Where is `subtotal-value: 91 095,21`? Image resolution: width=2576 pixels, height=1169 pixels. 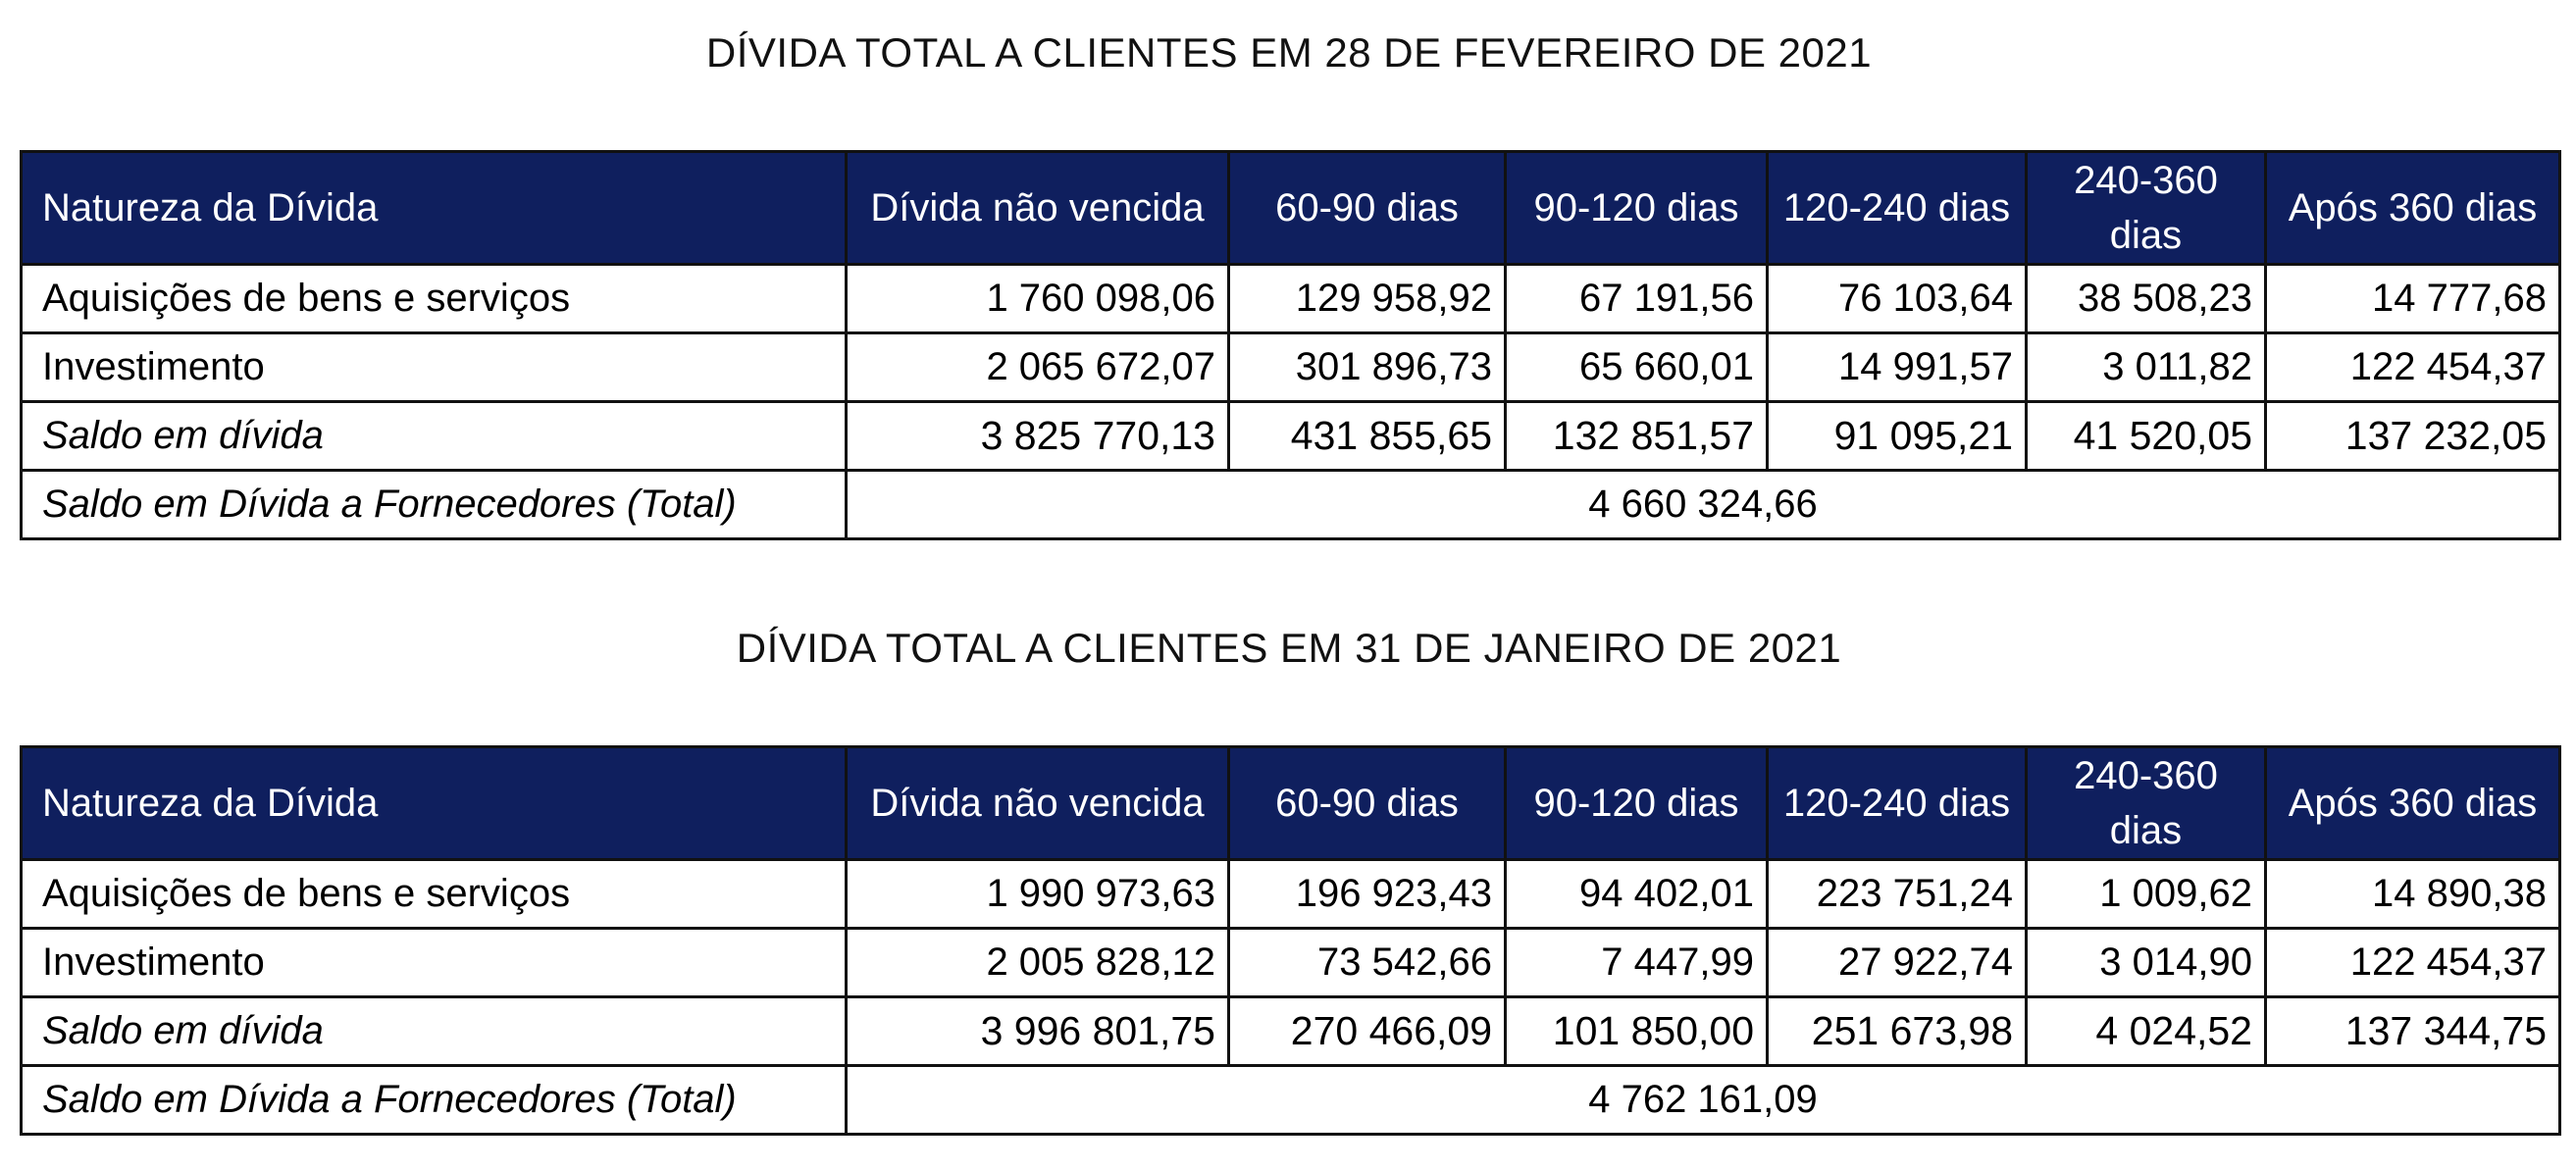 subtotal-value: 91 095,21 is located at coordinates (1897, 436).